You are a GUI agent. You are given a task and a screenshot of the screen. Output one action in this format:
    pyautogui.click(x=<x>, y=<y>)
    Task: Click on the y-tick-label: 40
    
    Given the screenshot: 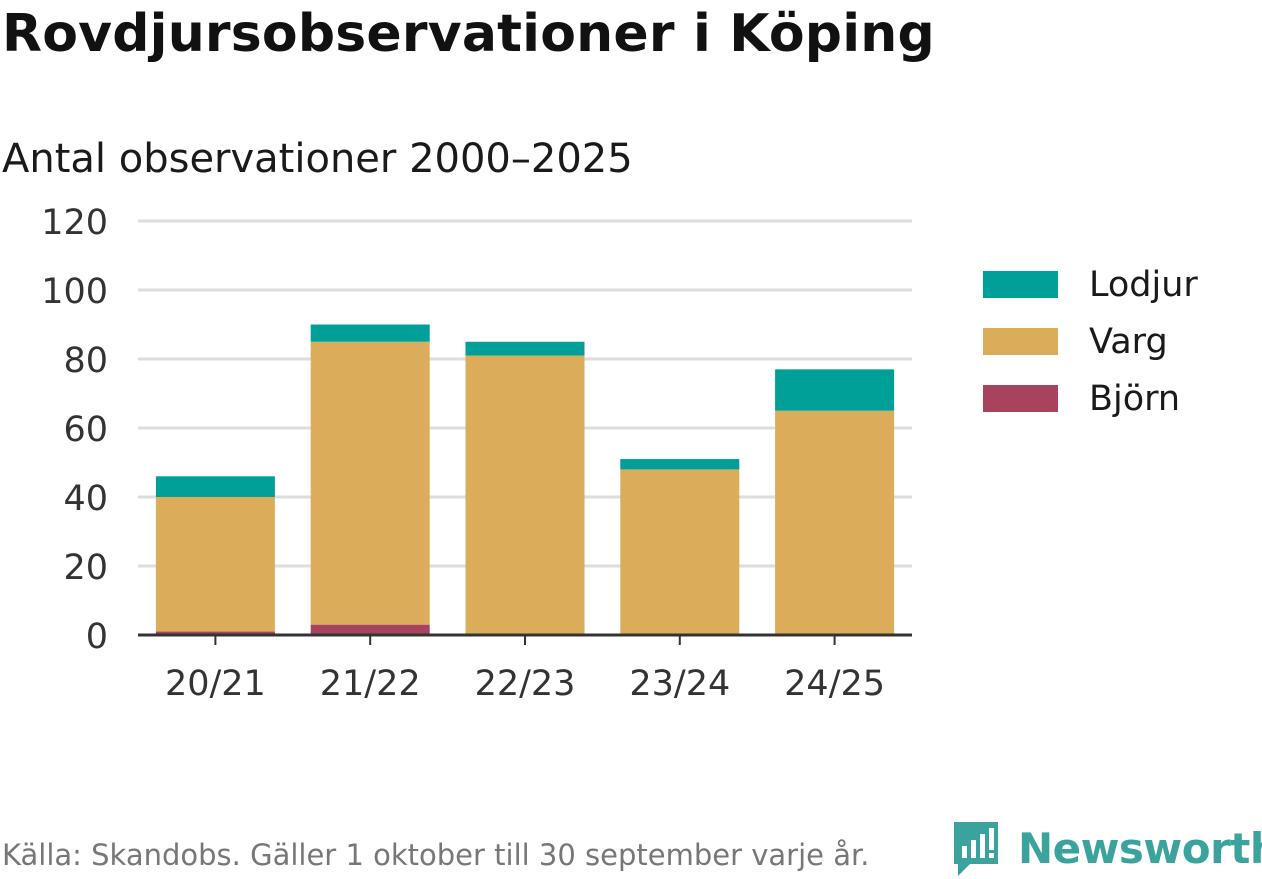 What is the action you would take?
    pyautogui.click(x=85, y=499)
    